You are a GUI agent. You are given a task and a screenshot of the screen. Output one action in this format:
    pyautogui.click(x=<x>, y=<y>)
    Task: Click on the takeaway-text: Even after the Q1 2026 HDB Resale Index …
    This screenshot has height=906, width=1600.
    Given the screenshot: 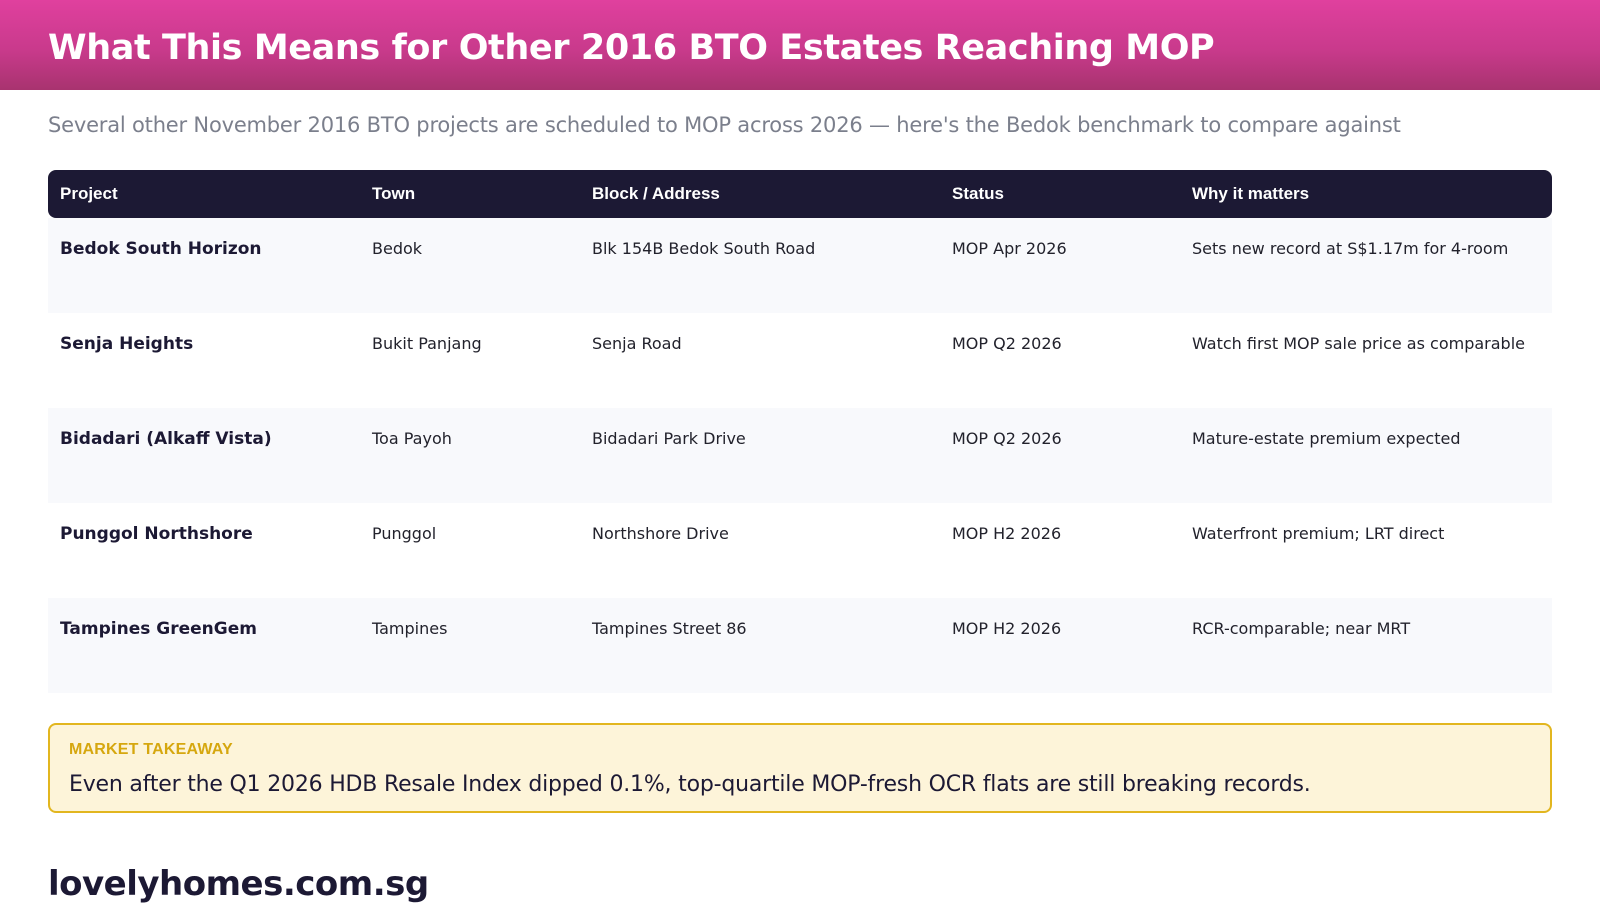 What is the action you would take?
    pyautogui.click(x=690, y=784)
    